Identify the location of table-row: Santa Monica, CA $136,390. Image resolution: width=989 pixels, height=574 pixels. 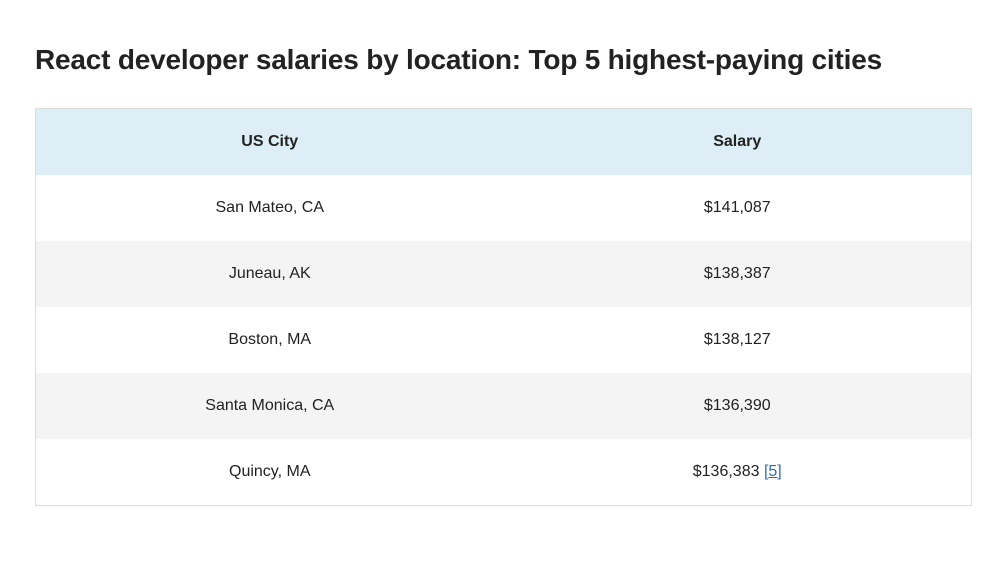
(503, 406).